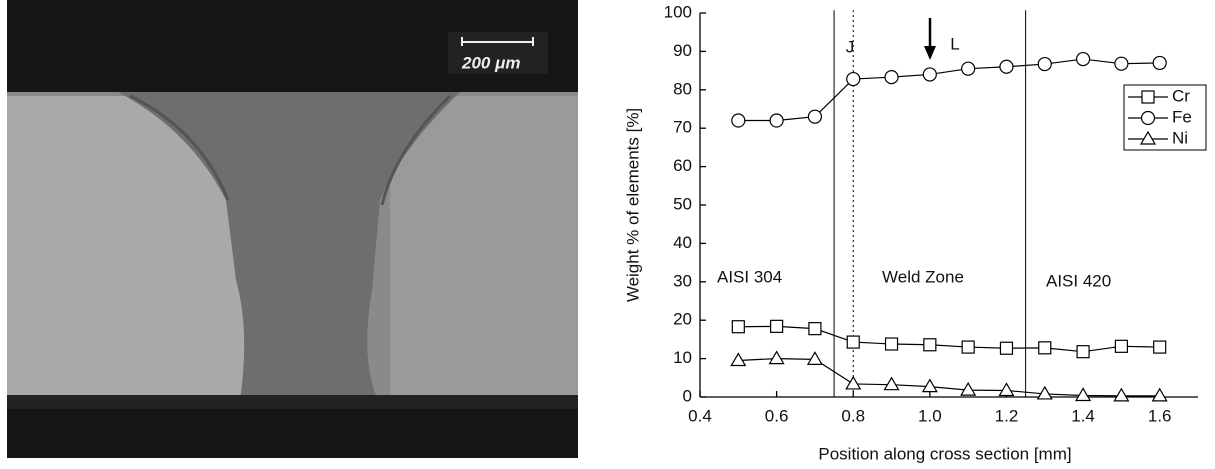  What do you see at coordinates (682, 50) in the screenshot?
I see `y-tick-label: 90` at bounding box center [682, 50].